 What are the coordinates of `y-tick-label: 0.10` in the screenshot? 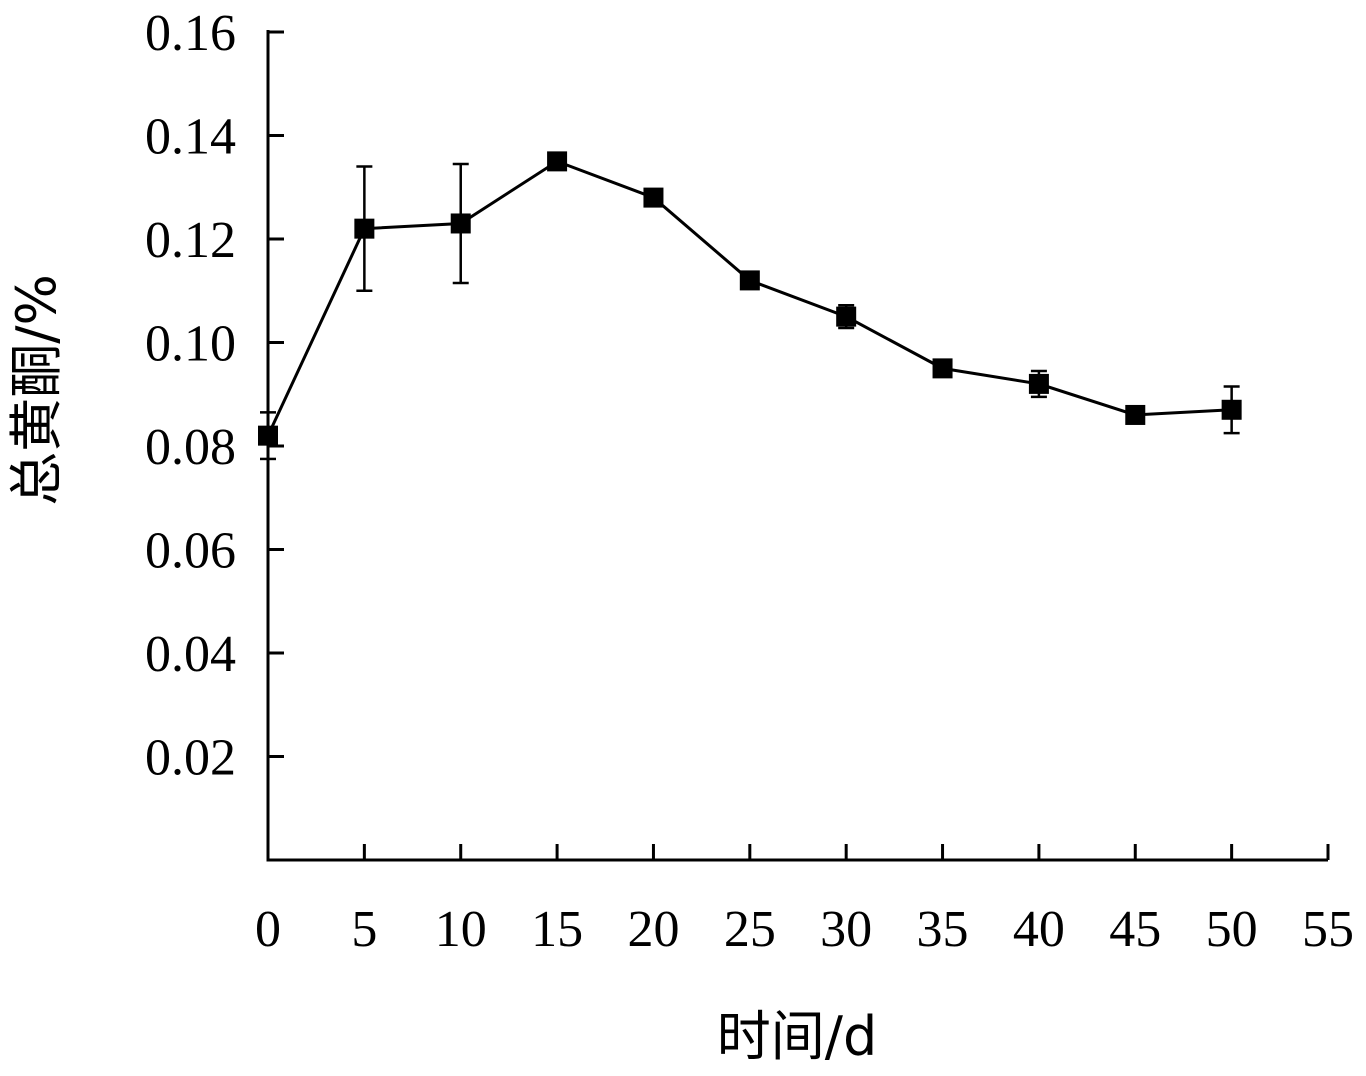 It's located at (190, 344).